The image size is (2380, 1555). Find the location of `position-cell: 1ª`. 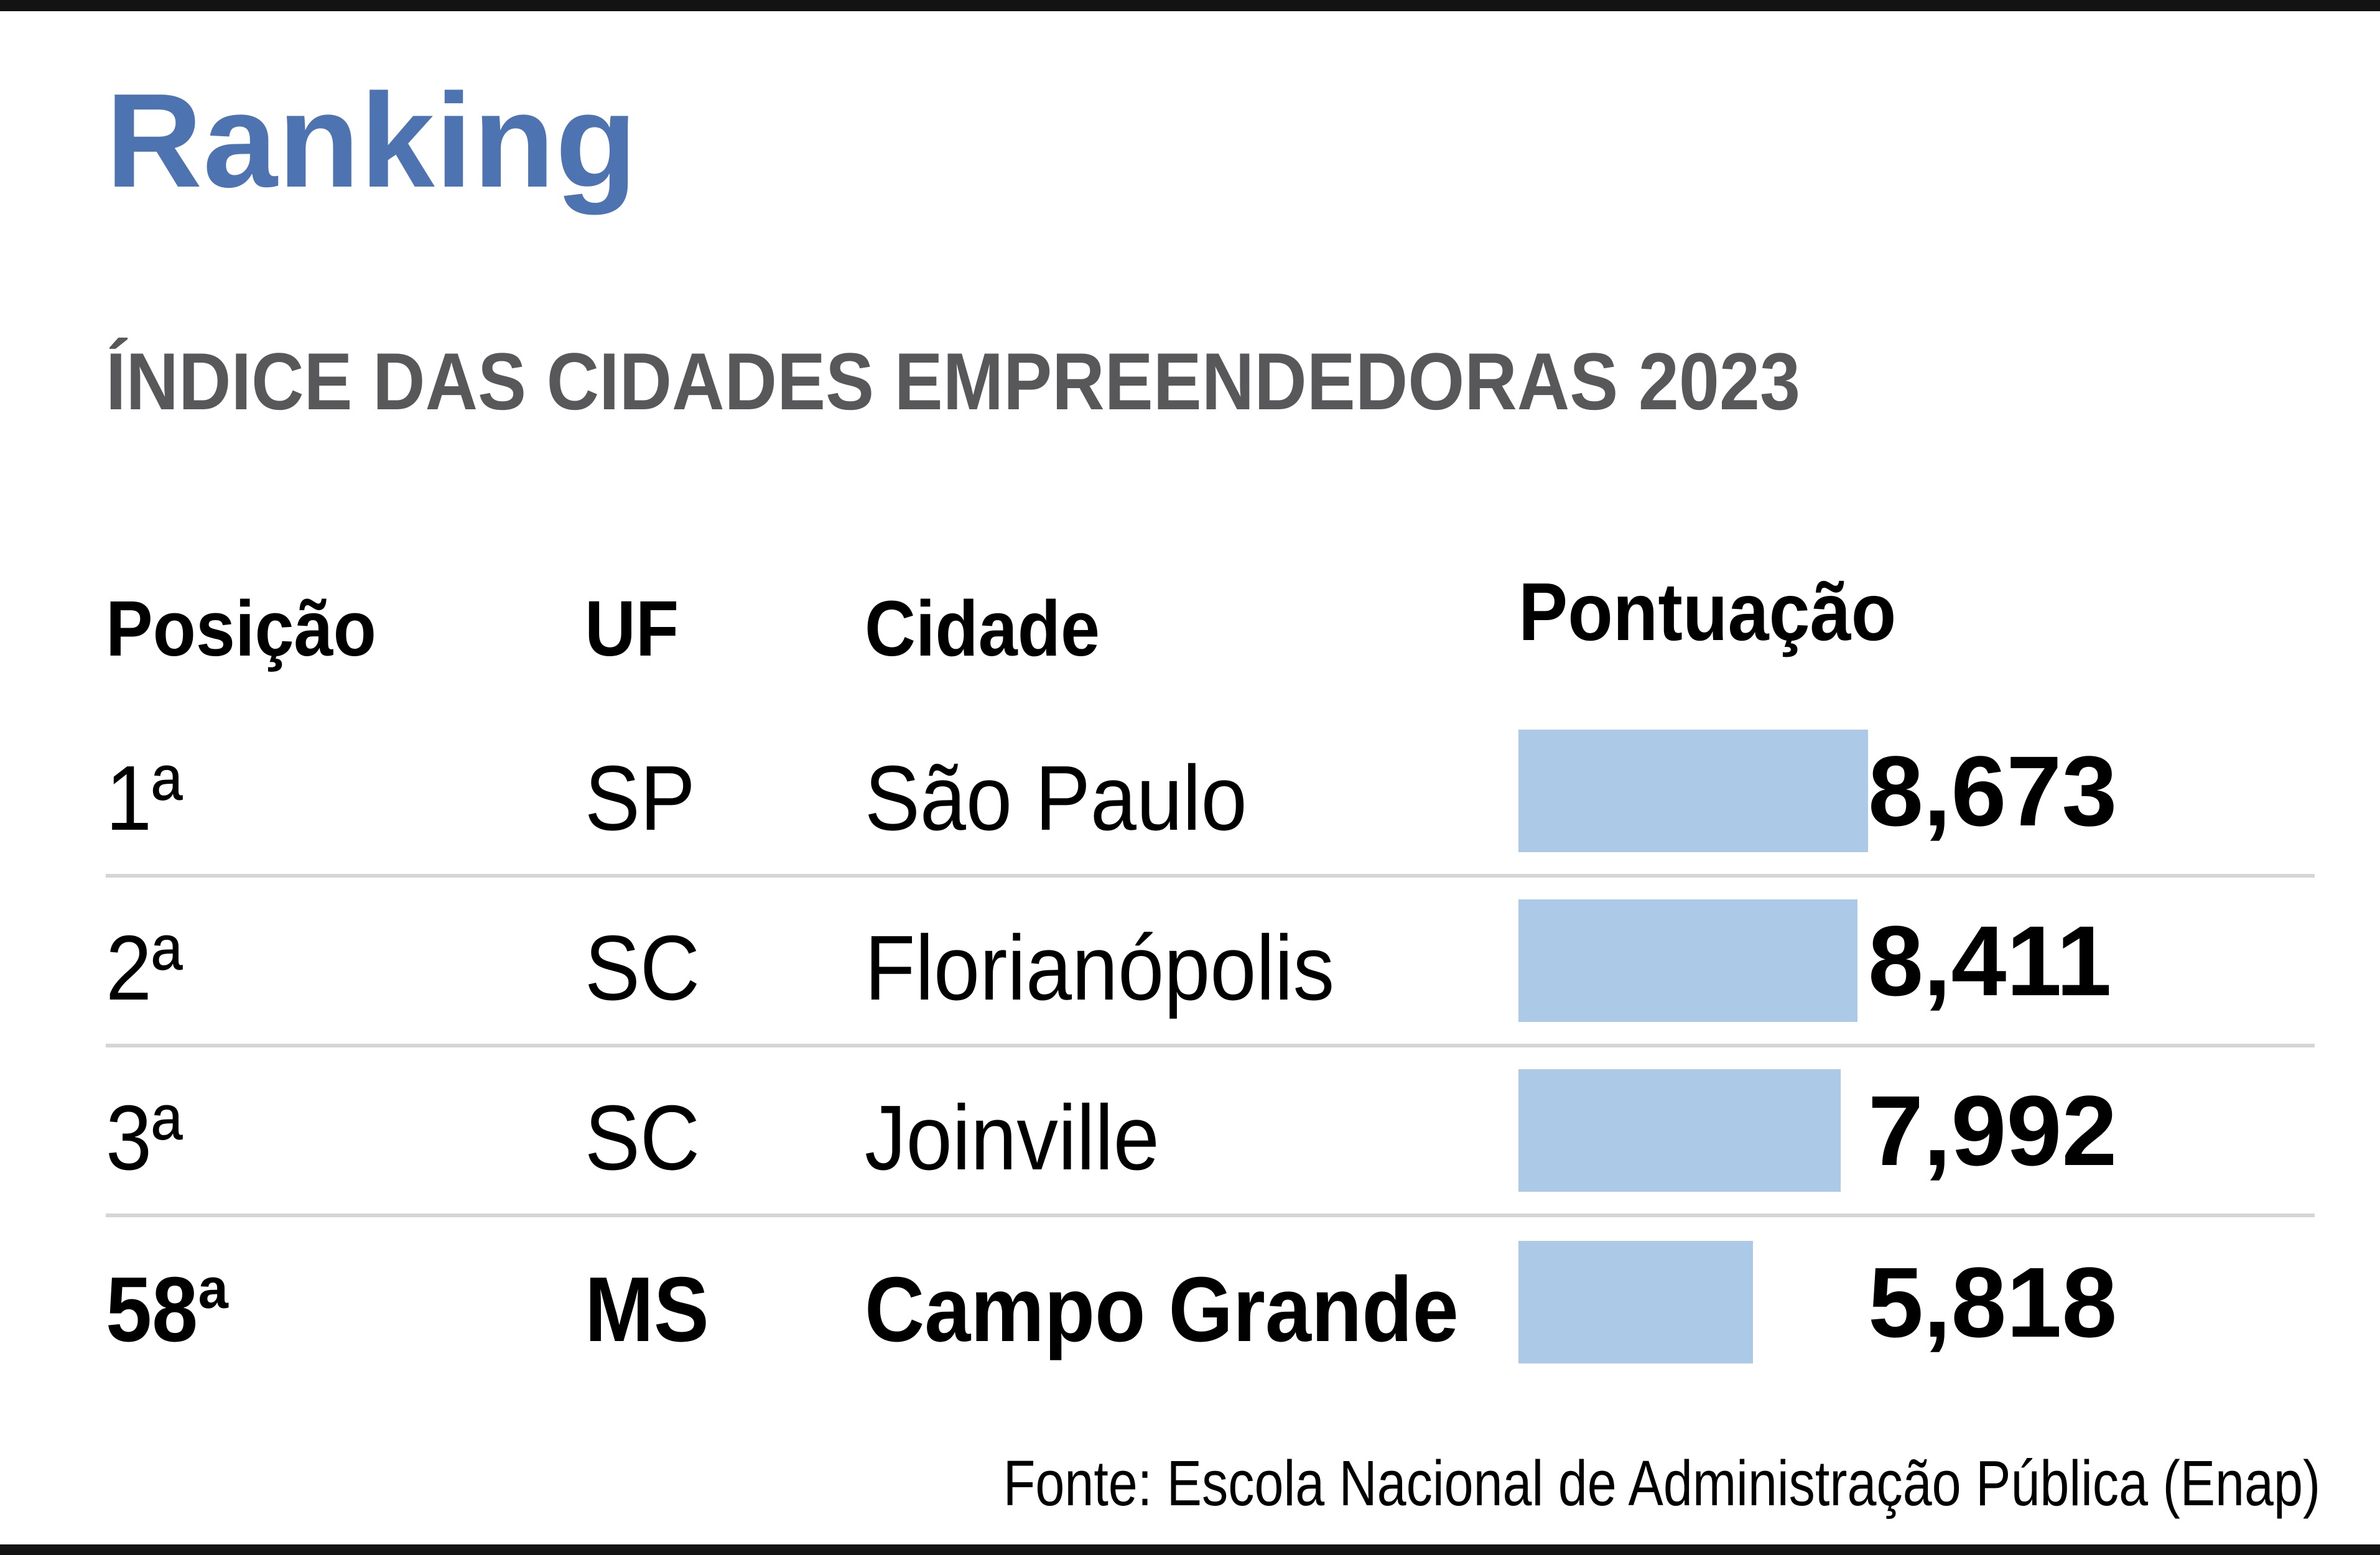

position-cell: 1ª is located at coordinates (144, 798).